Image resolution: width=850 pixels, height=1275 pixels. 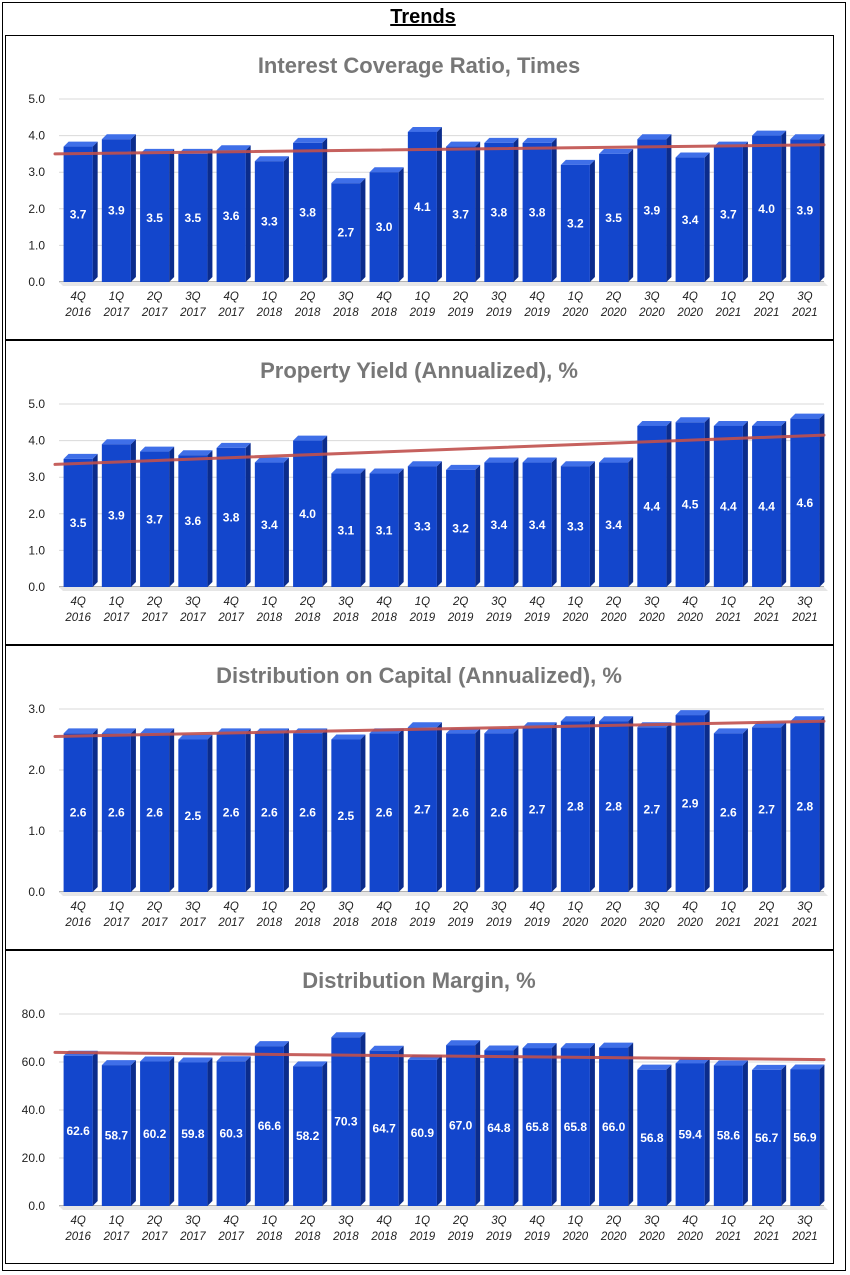 I want to click on x-category-label: 4Q 2019, so click(x=536, y=305).